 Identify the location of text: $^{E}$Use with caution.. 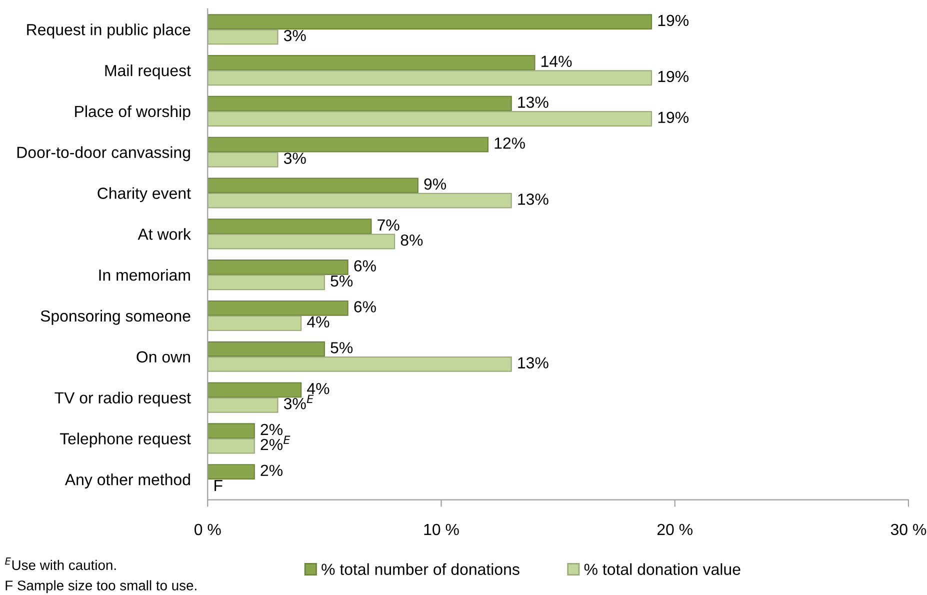
(60, 564).